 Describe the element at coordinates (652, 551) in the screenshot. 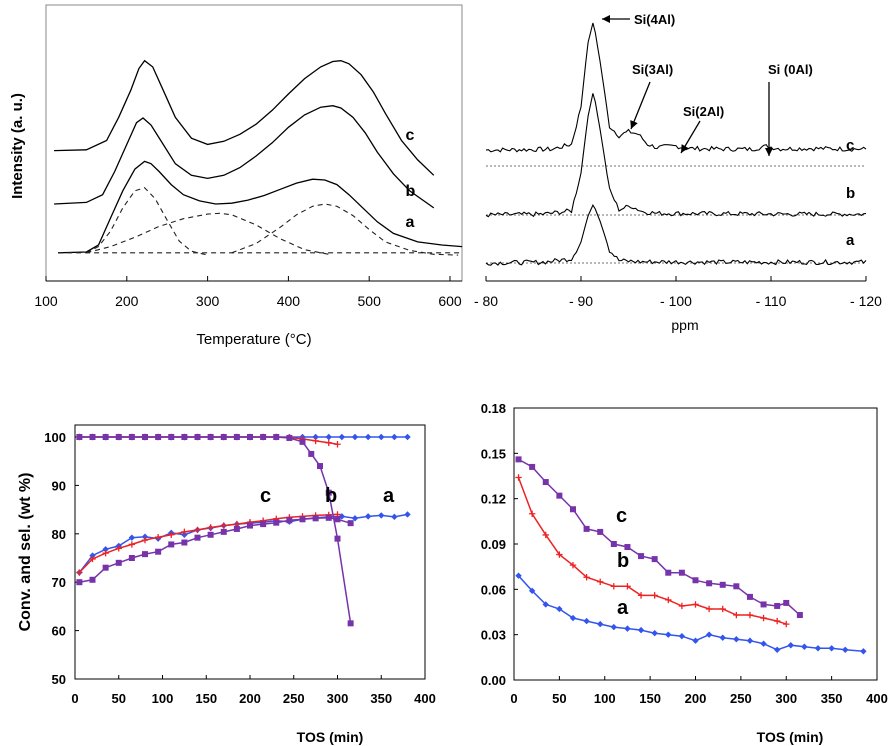

I see `panel4-line-b` at that location.